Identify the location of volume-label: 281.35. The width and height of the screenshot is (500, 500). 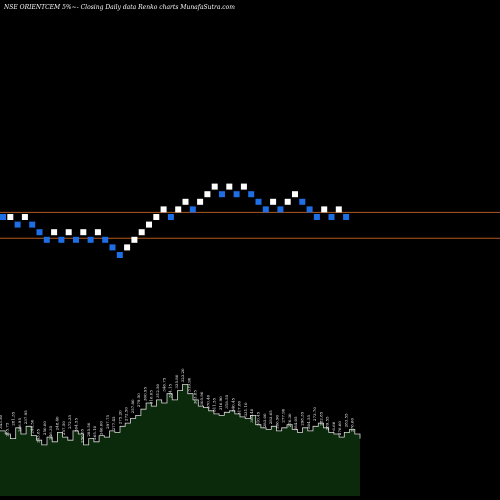
(13, 418).